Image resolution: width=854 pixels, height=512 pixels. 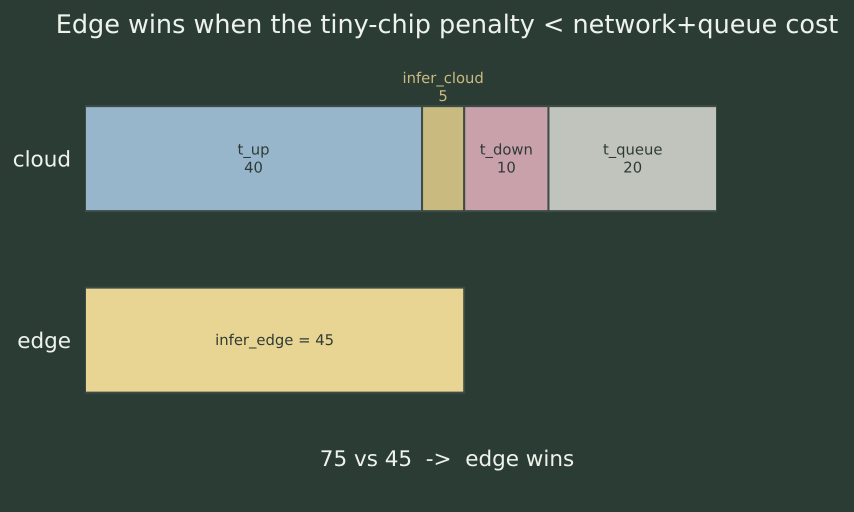 What do you see at coordinates (447, 460) in the screenshot?
I see `text: 75 vs 45 -> edge wins` at bounding box center [447, 460].